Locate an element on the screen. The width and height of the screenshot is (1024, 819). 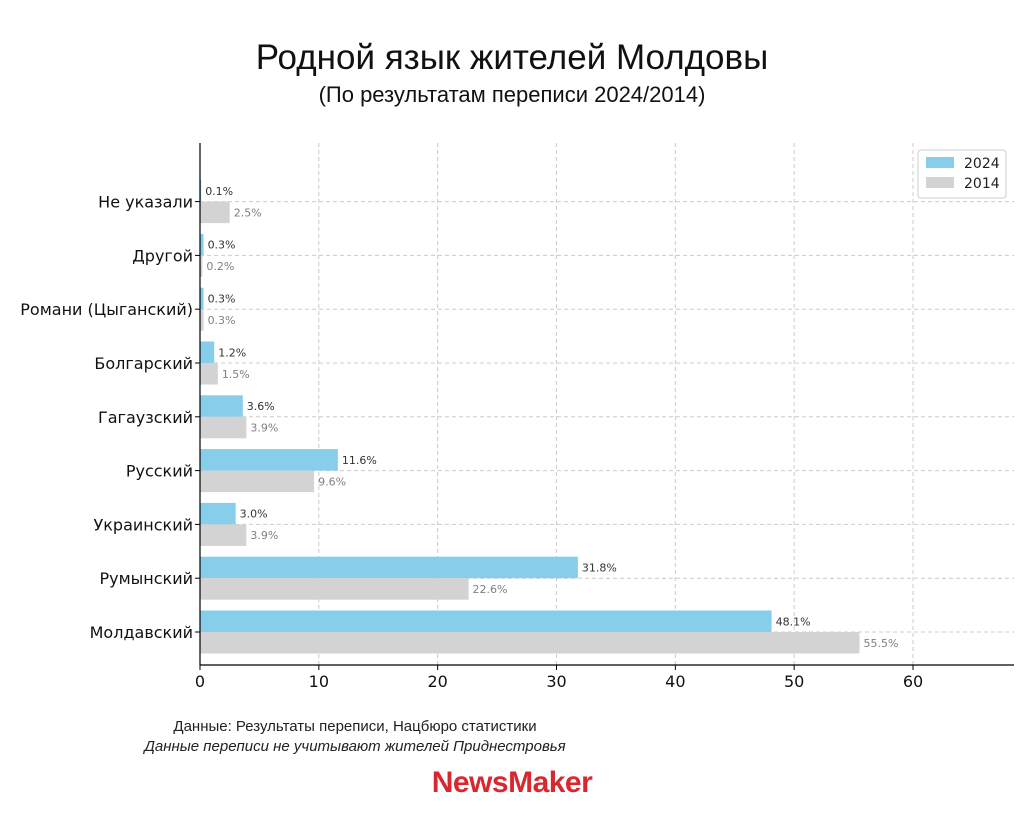
value-label-2014: 9.6% is located at coordinates (332, 481).